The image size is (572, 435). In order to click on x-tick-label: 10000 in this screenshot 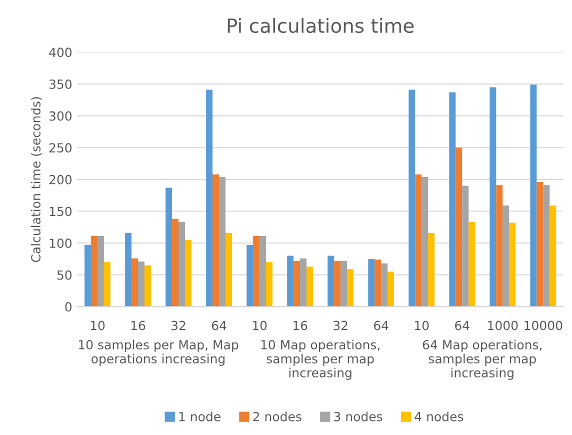, I will do `click(543, 325)`.